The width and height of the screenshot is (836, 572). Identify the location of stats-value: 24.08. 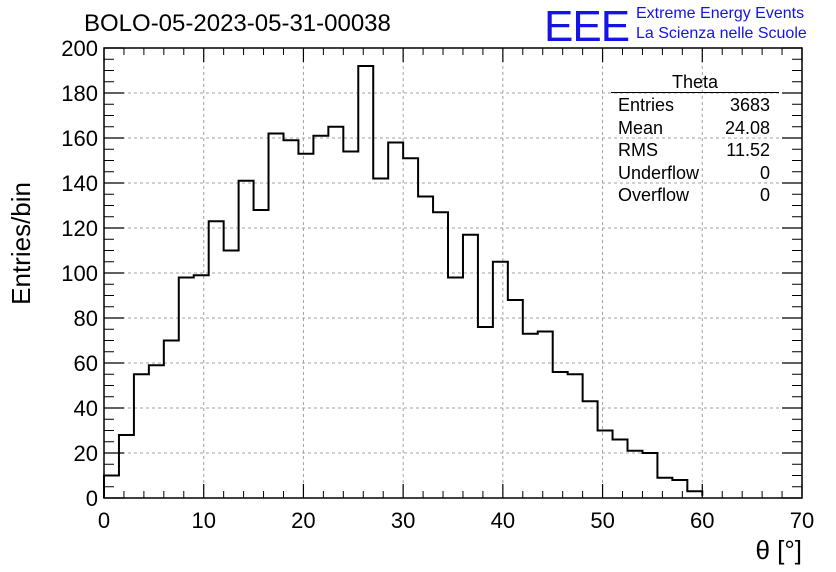
(747, 127).